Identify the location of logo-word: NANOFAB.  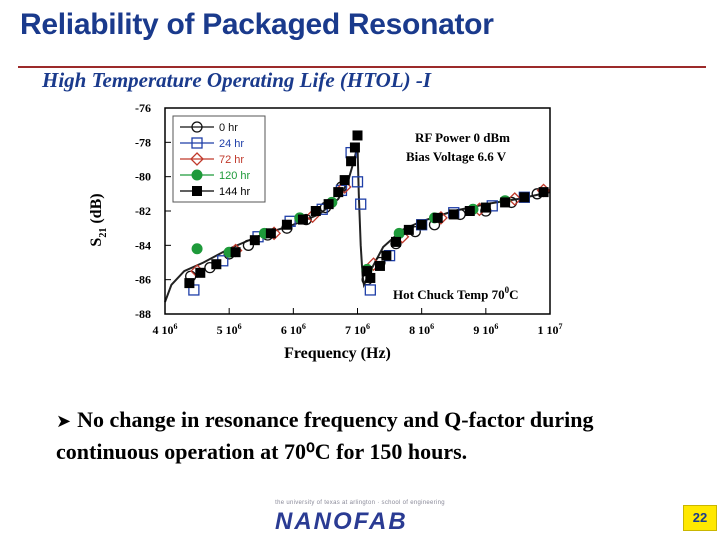
(341, 521).